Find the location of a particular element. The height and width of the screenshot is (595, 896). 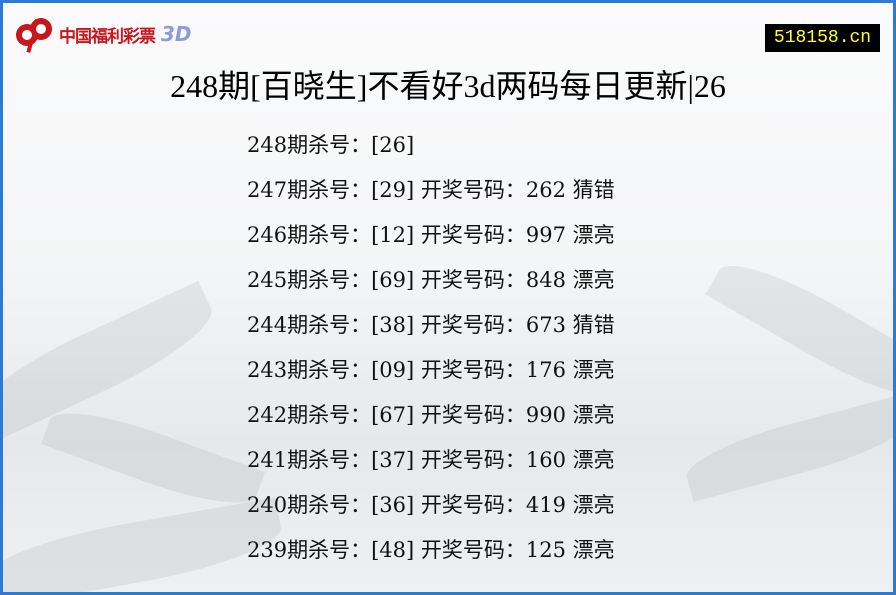

issue-label: 245期杀号： is located at coordinates (309, 280).